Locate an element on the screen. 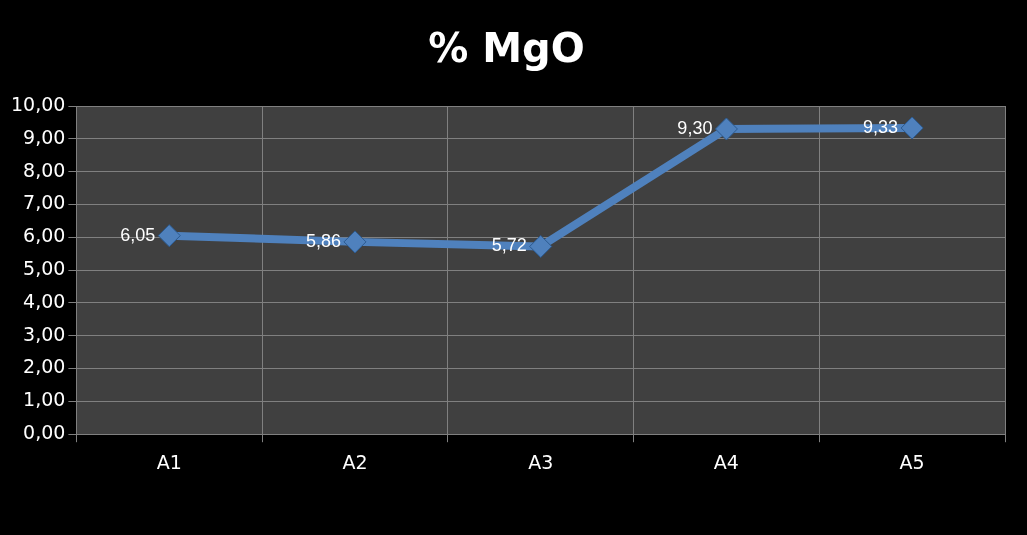 This screenshot has height=535, width=1027. x-tick-label: A4 is located at coordinates (726, 461).